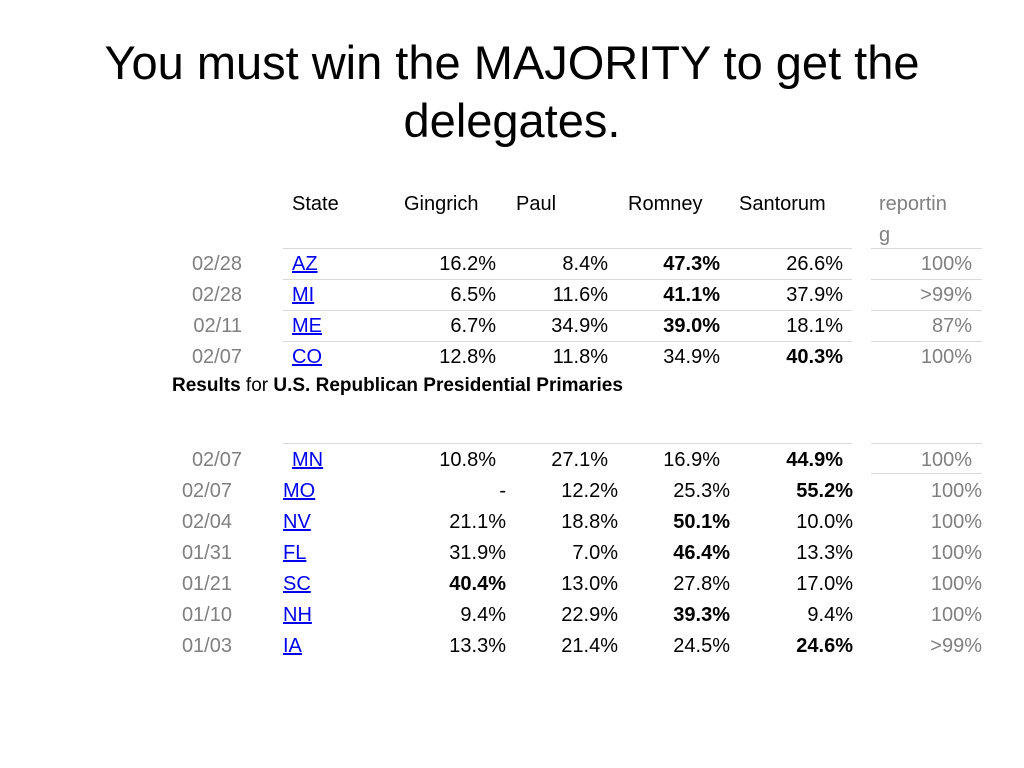 The image size is (1024, 768). Describe the element at coordinates (502, 491) in the screenshot. I see `cell-gingrich: -` at that location.